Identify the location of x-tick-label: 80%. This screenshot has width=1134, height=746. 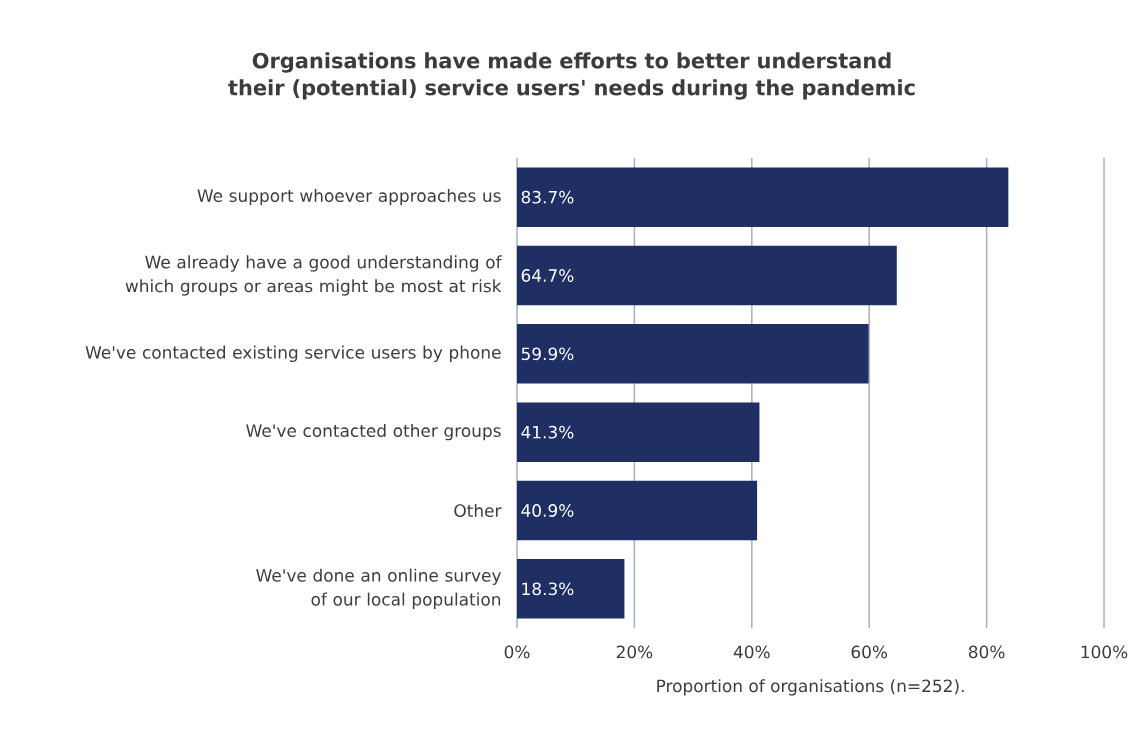
(986, 652).